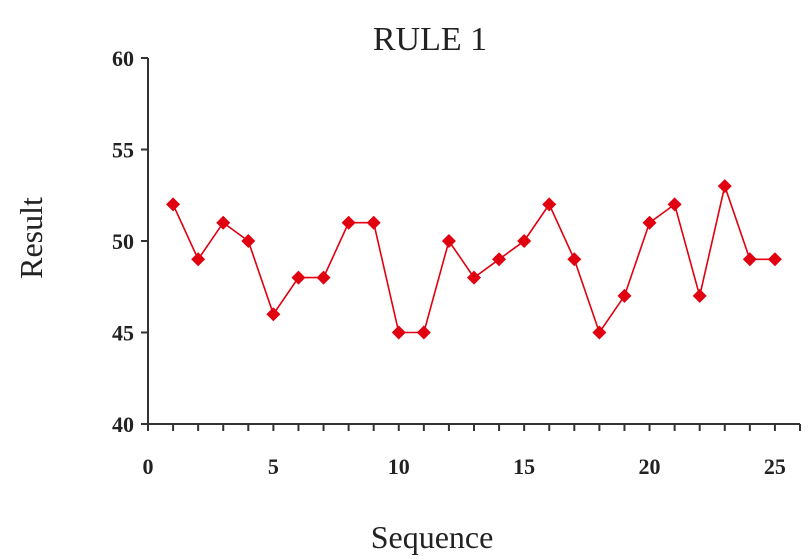 Image resolution: width=810 pixels, height=559 pixels. I want to click on x-tick-label: 10, so click(399, 466).